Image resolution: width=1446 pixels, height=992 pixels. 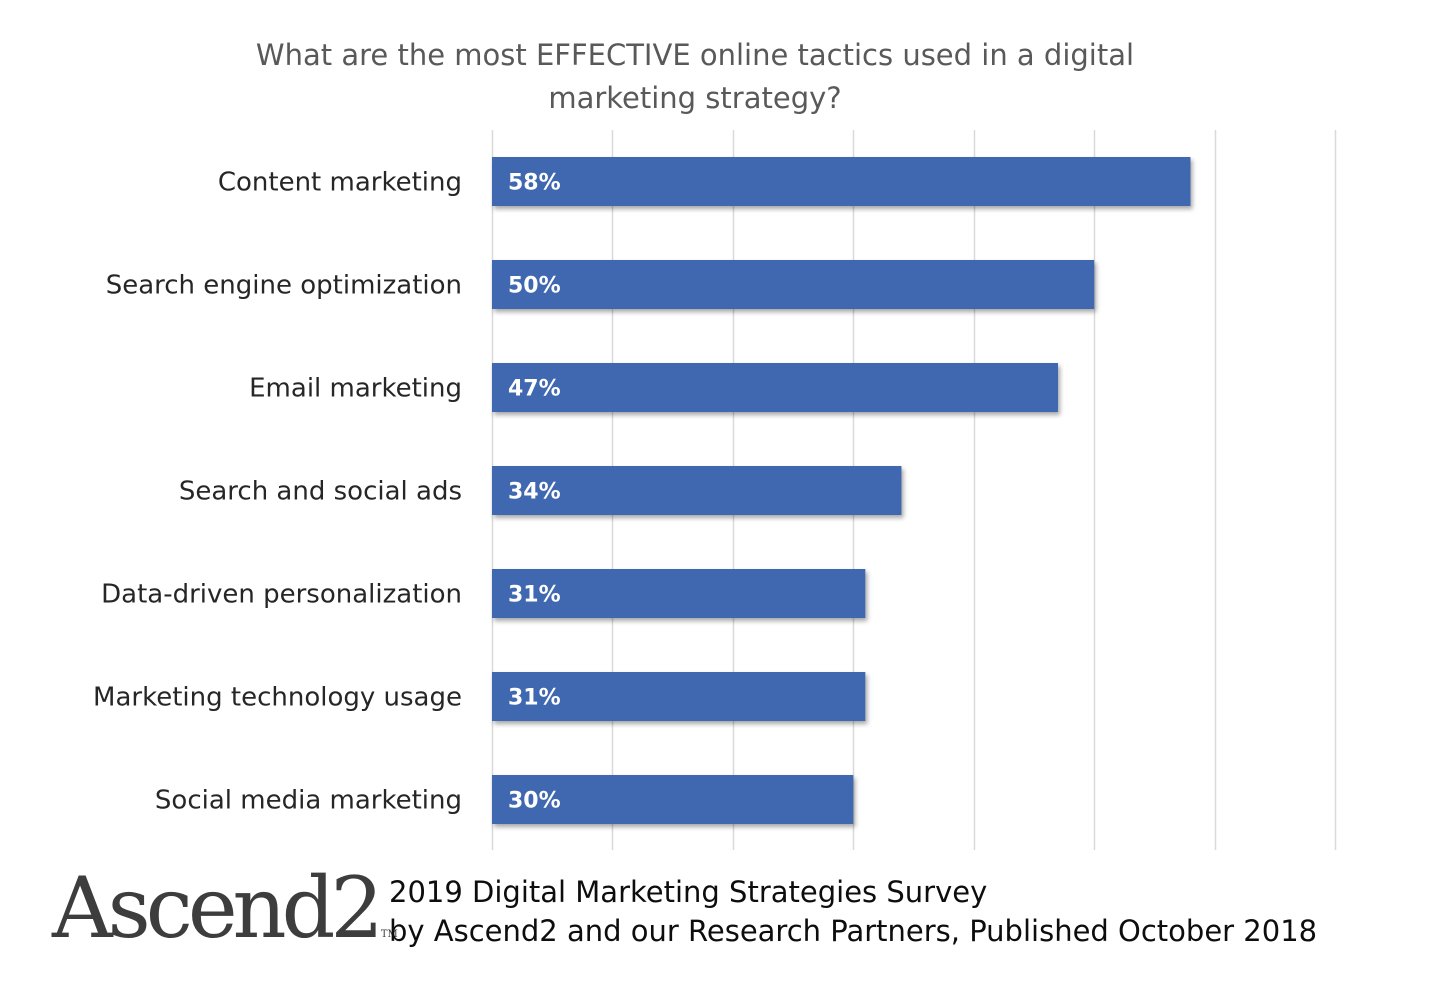 I want to click on data-label: 50%, so click(x=534, y=286).